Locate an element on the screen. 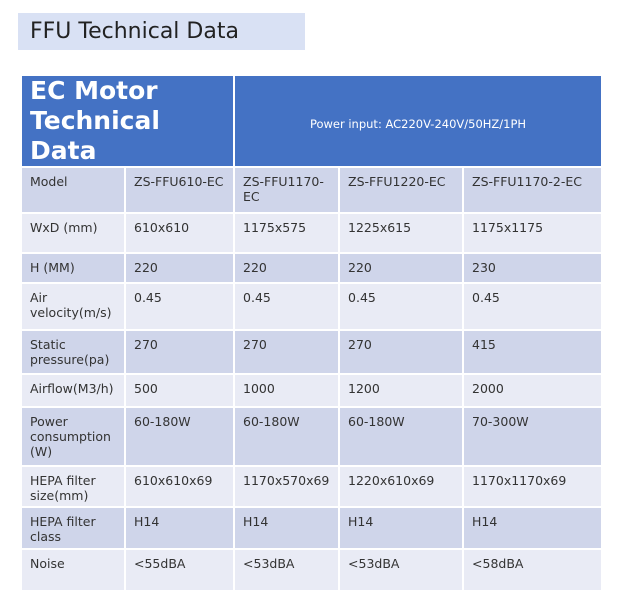 Image resolution: width=626 pixels, height=592 pixels. cell: 1175x575 is located at coordinates (287, 233).